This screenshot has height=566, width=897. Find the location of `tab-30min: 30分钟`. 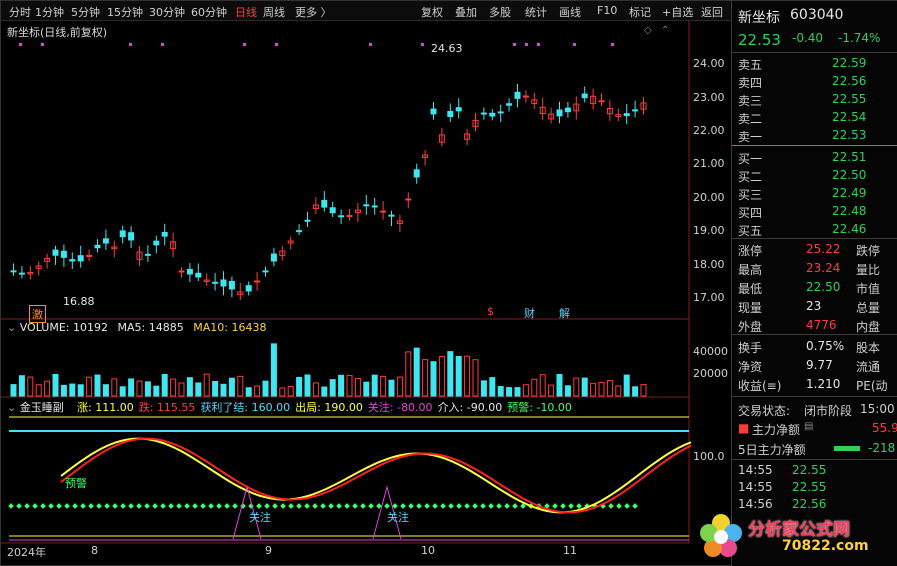

tab-30min: 30分钟 is located at coordinates (167, 12).